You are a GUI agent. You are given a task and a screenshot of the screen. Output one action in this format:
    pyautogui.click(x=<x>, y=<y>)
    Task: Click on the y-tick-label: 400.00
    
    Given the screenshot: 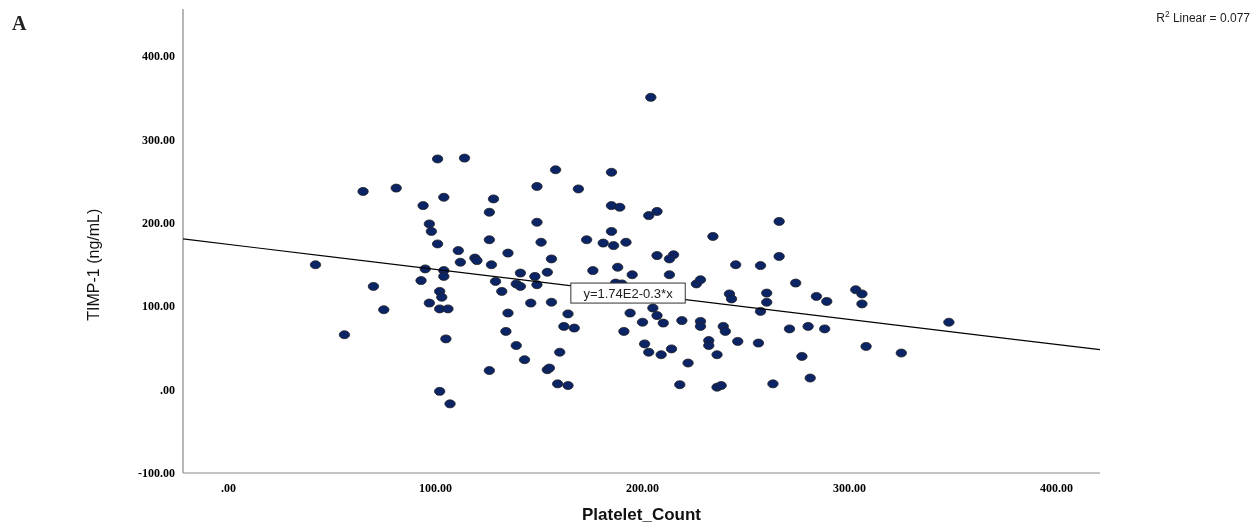 What is the action you would take?
    pyautogui.click(x=158, y=56)
    